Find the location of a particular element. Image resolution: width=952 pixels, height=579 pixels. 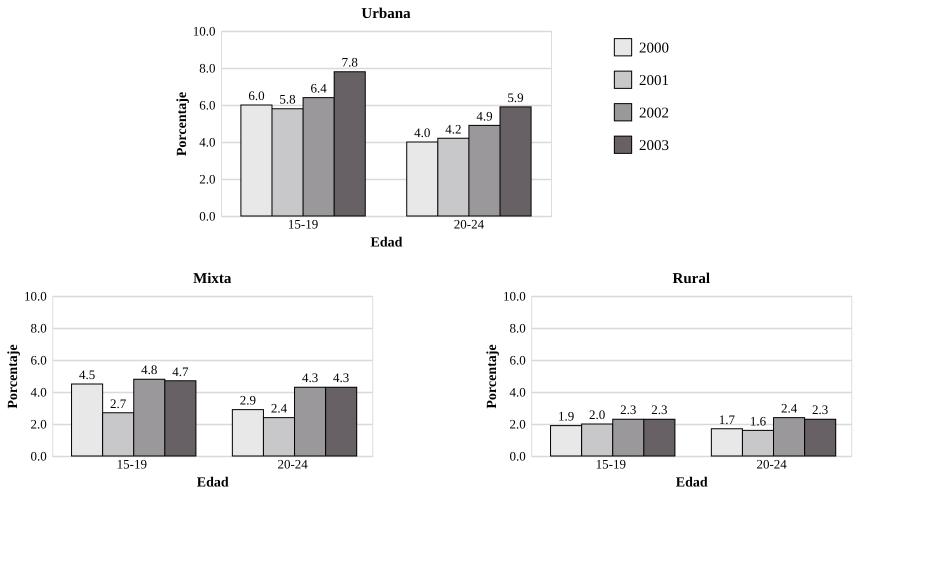

data-label: 4.2 is located at coordinates (453, 128).